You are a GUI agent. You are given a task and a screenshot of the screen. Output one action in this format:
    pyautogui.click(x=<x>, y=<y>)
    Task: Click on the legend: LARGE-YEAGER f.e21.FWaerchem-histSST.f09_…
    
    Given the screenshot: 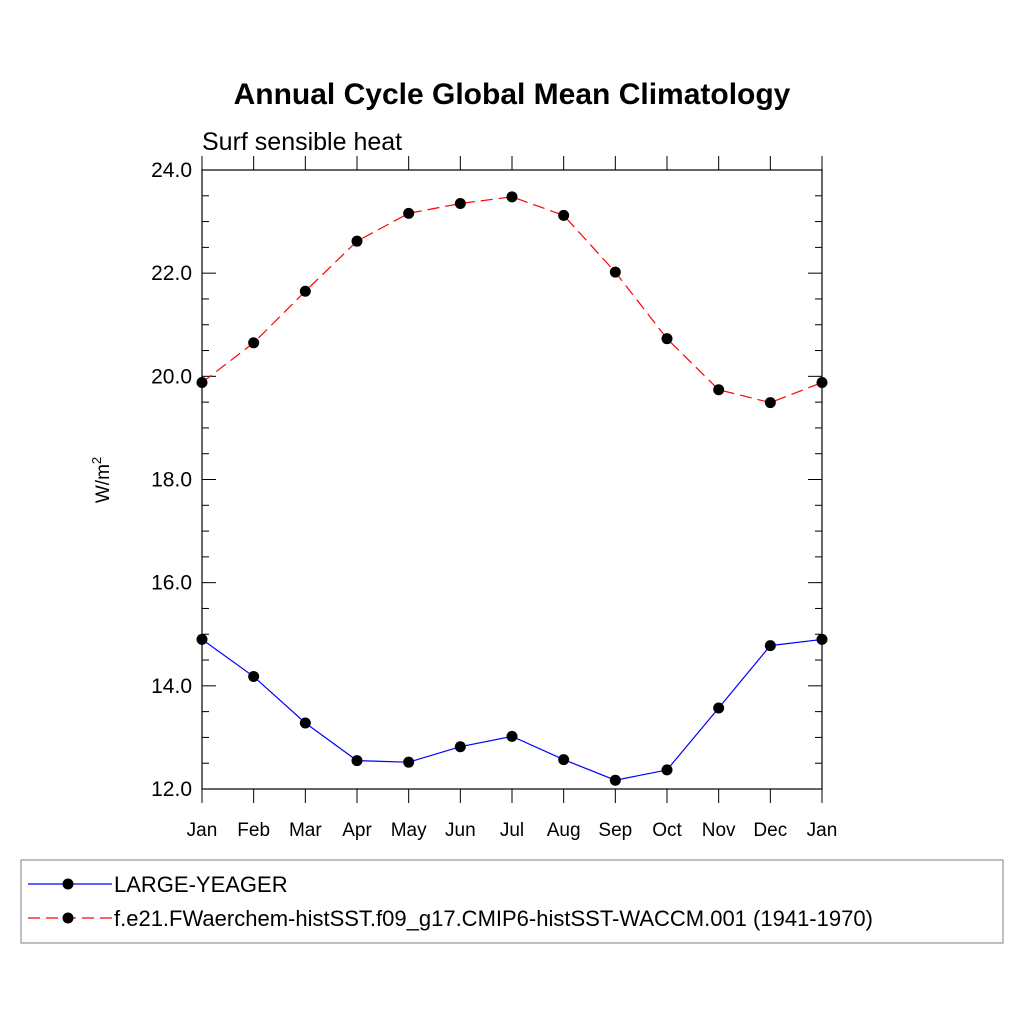 What is the action you would take?
    pyautogui.click(x=450, y=901)
    